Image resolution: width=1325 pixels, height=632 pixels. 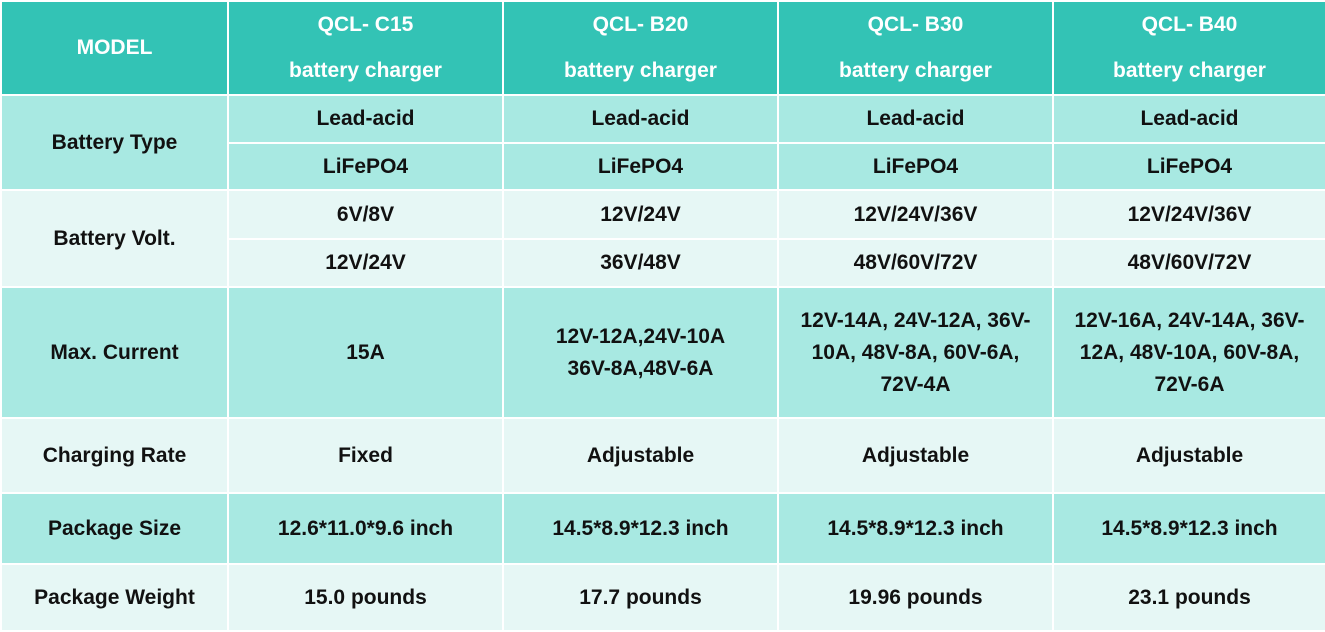 I want to click on model-name: QCL- B30, so click(x=915, y=24).